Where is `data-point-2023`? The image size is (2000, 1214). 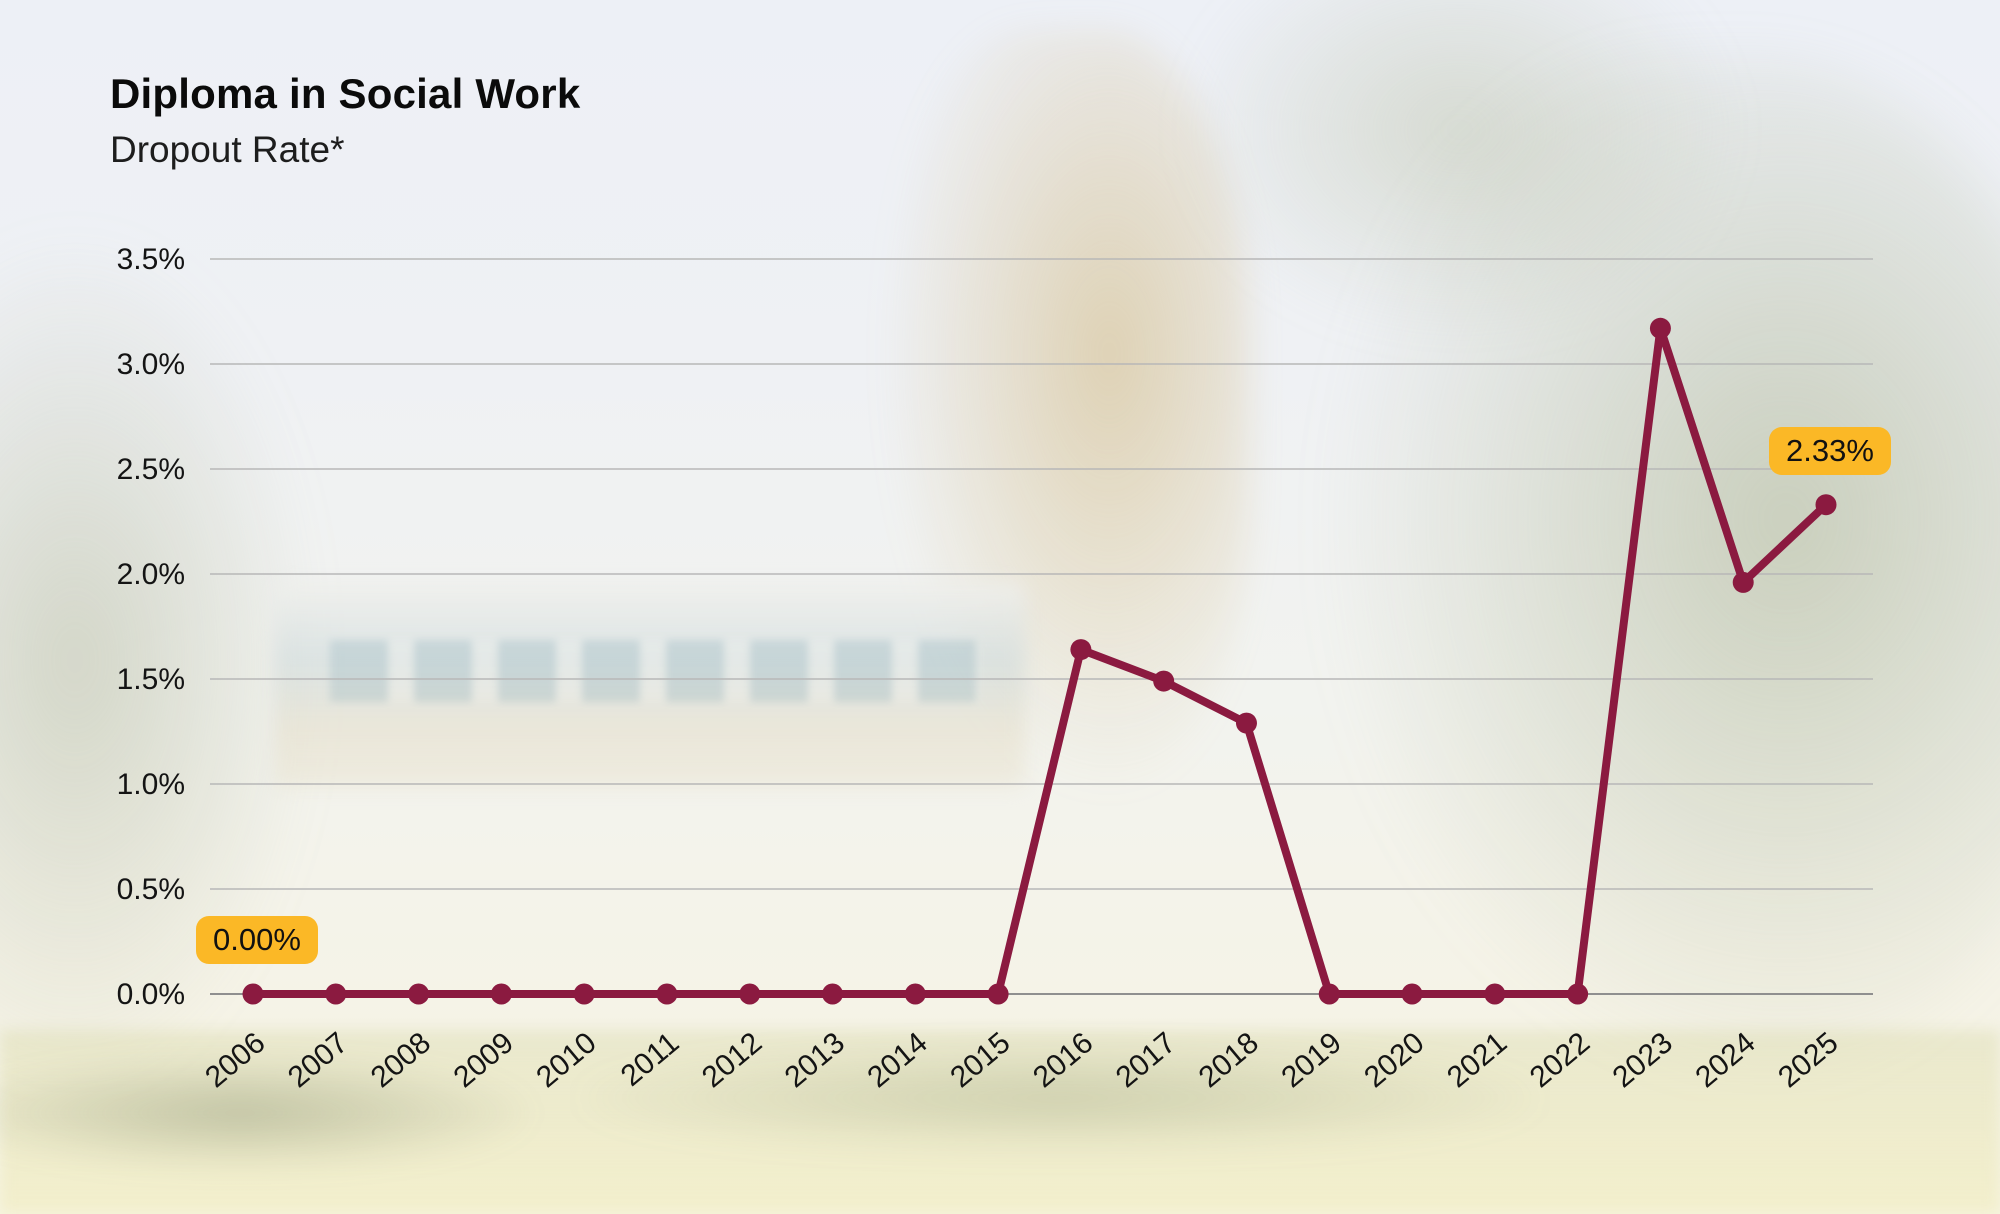
data-point-2023 is located at coordinates (1660, 328).